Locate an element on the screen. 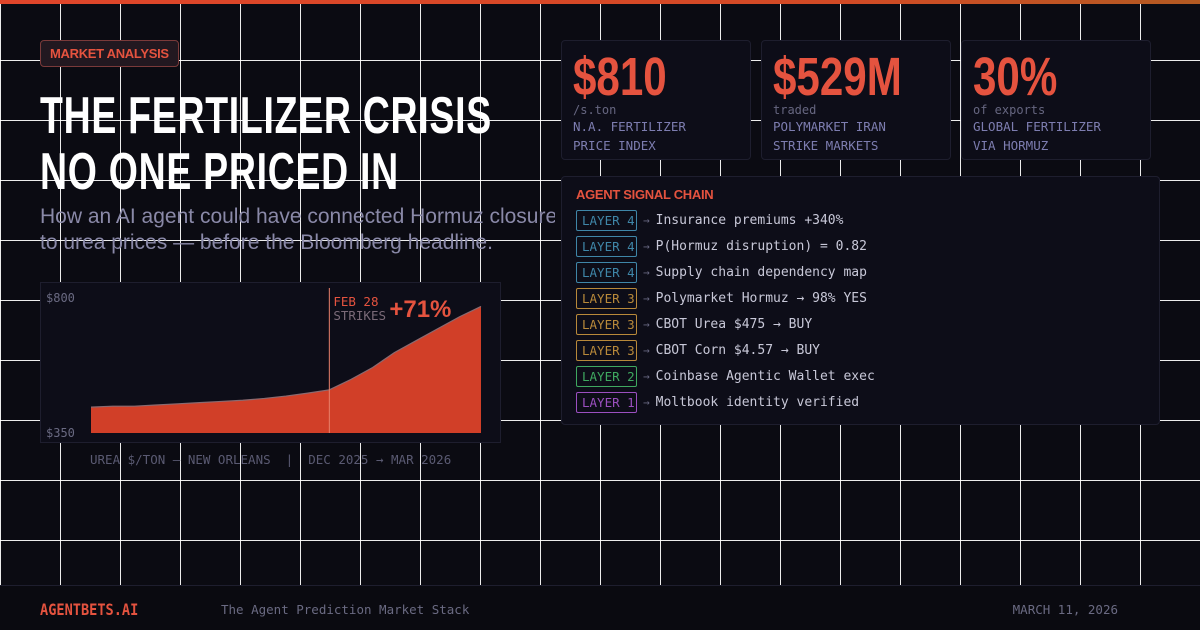 The height and width of the screenshot is (630, 1200). stat-label: PRICE INDEX is located at coordinates (614, 145).